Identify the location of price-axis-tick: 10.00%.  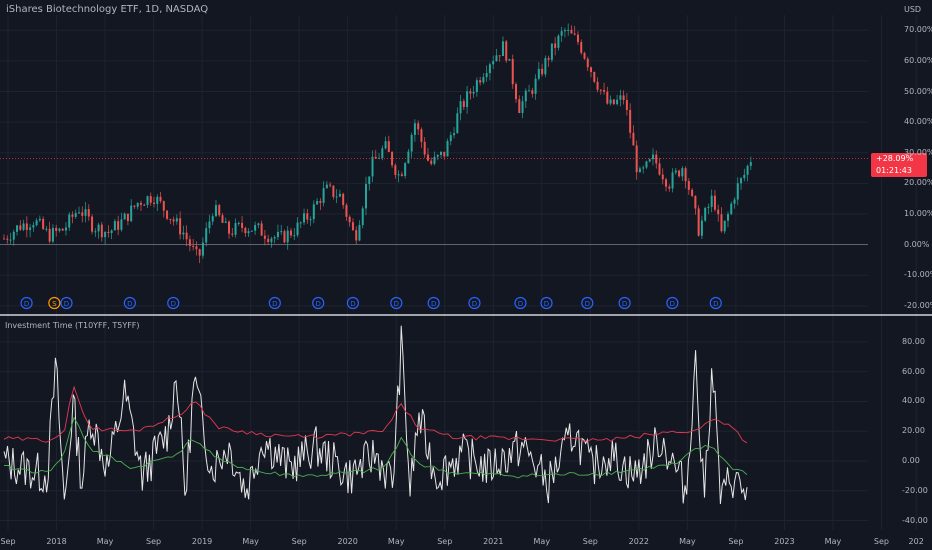
(918, 214).